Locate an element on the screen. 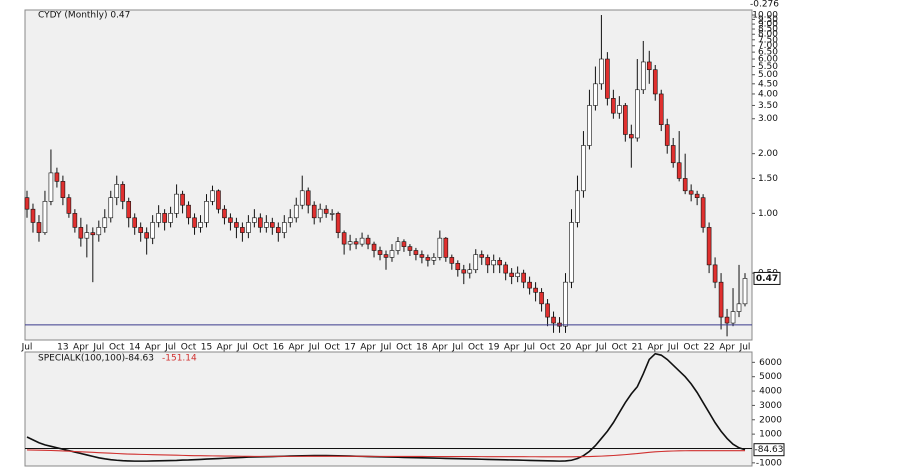  y-tick-label: 7.00 is located at coordinates (768, 46).